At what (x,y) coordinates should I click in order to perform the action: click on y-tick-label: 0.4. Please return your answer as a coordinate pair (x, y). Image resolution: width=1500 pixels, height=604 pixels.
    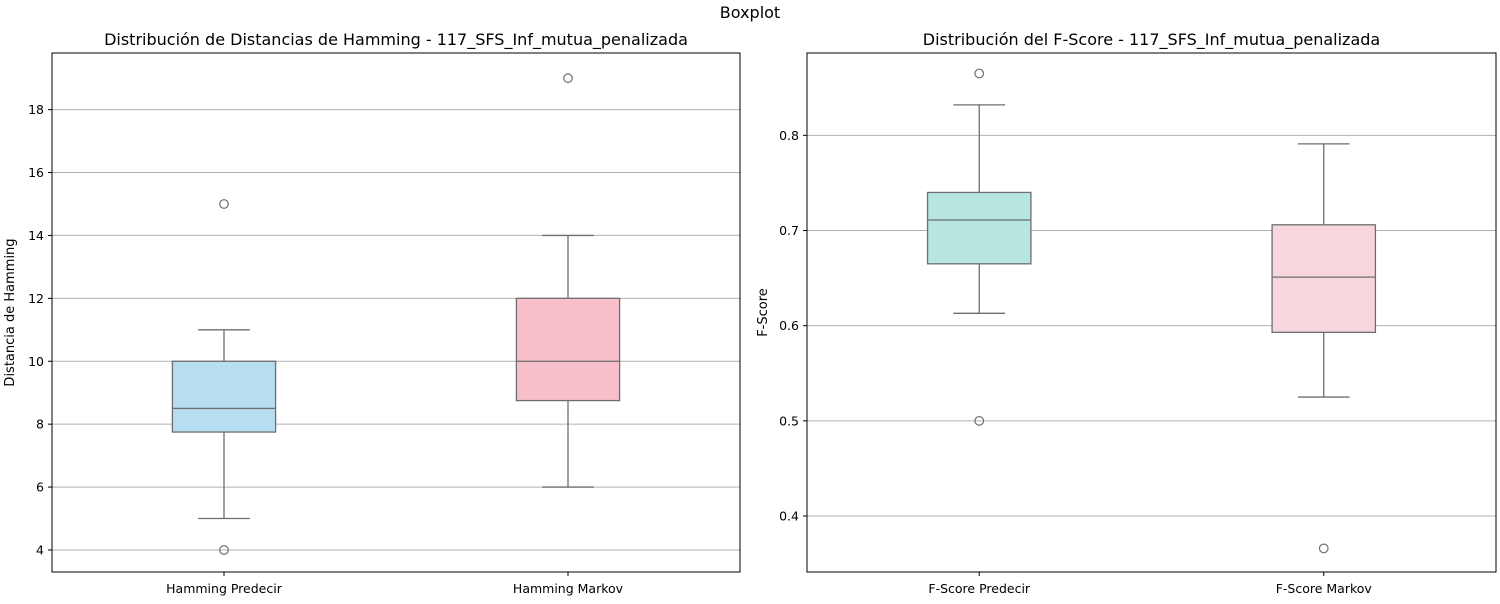
    Looking at the image, I should click on (789, 516).